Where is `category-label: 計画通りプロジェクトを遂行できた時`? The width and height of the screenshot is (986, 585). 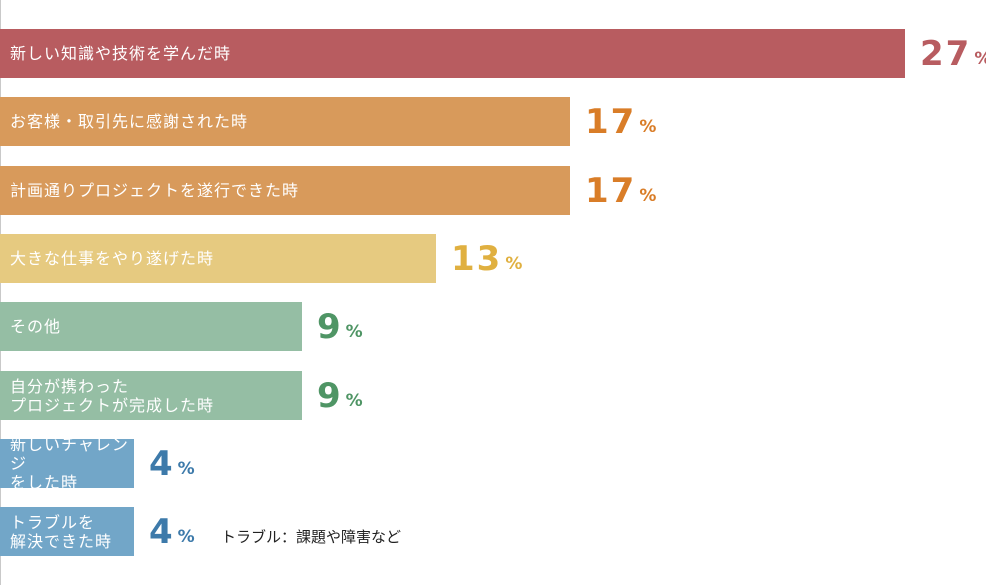
category-label: 計画通りプロジェクトを遂行できた時 is located at coordinates (155, 190).